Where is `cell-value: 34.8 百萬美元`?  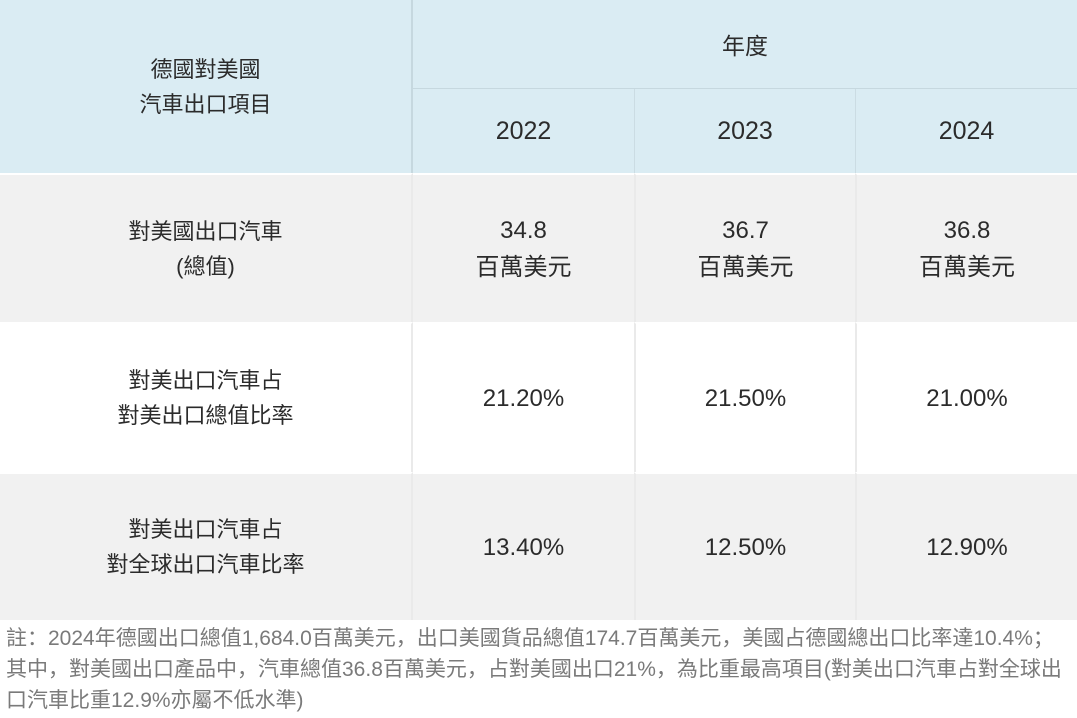 cell-value: 34.8 百萬美元 is located at coordinates (523, 248).